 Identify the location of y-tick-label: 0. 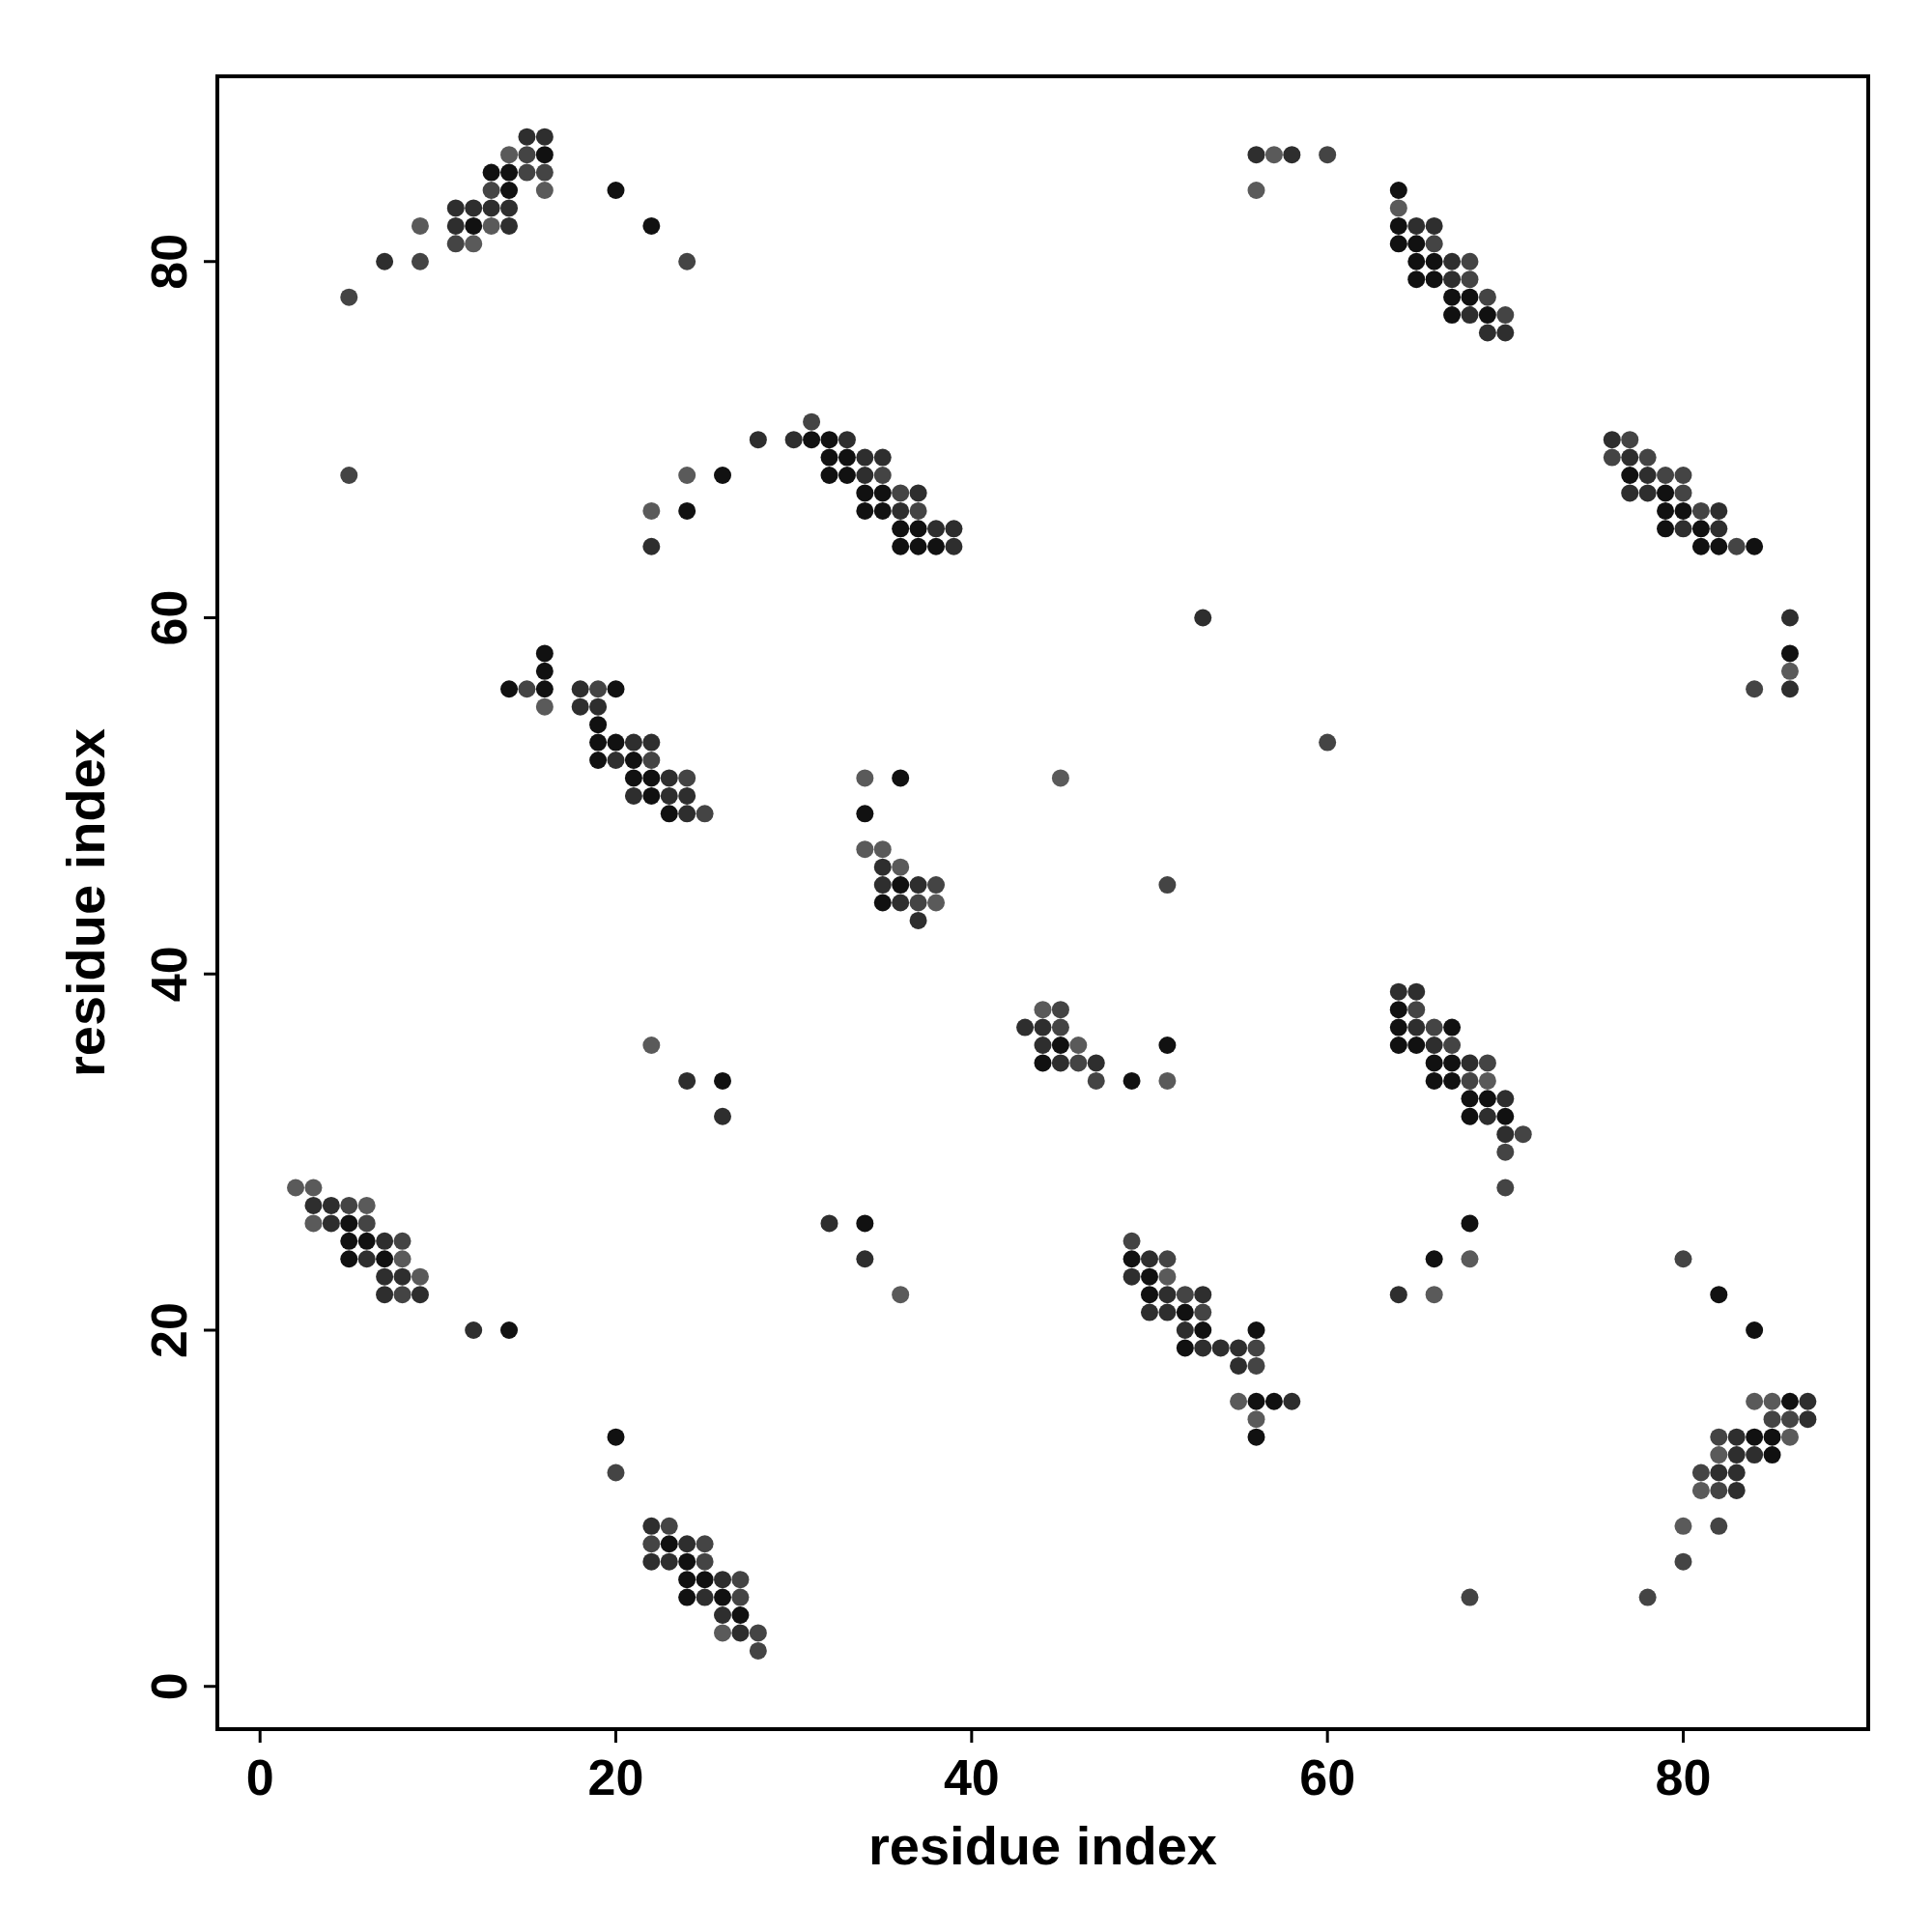
(169, 1686).